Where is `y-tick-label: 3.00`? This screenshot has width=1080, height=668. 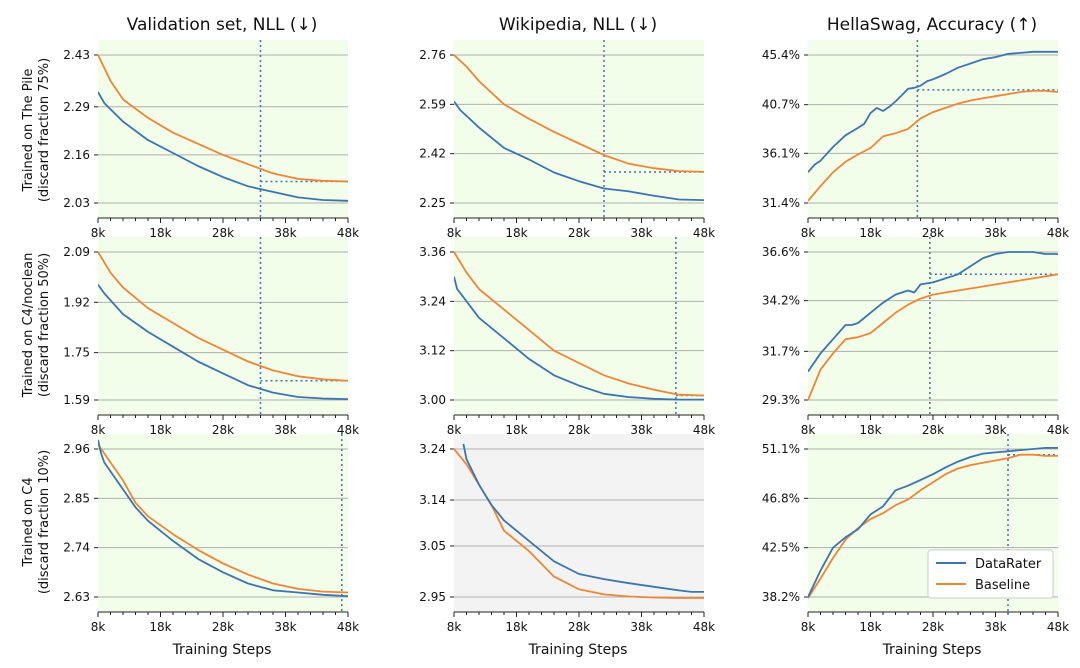
y-tick-label: 3.00 is located at coordinates (432, 400).